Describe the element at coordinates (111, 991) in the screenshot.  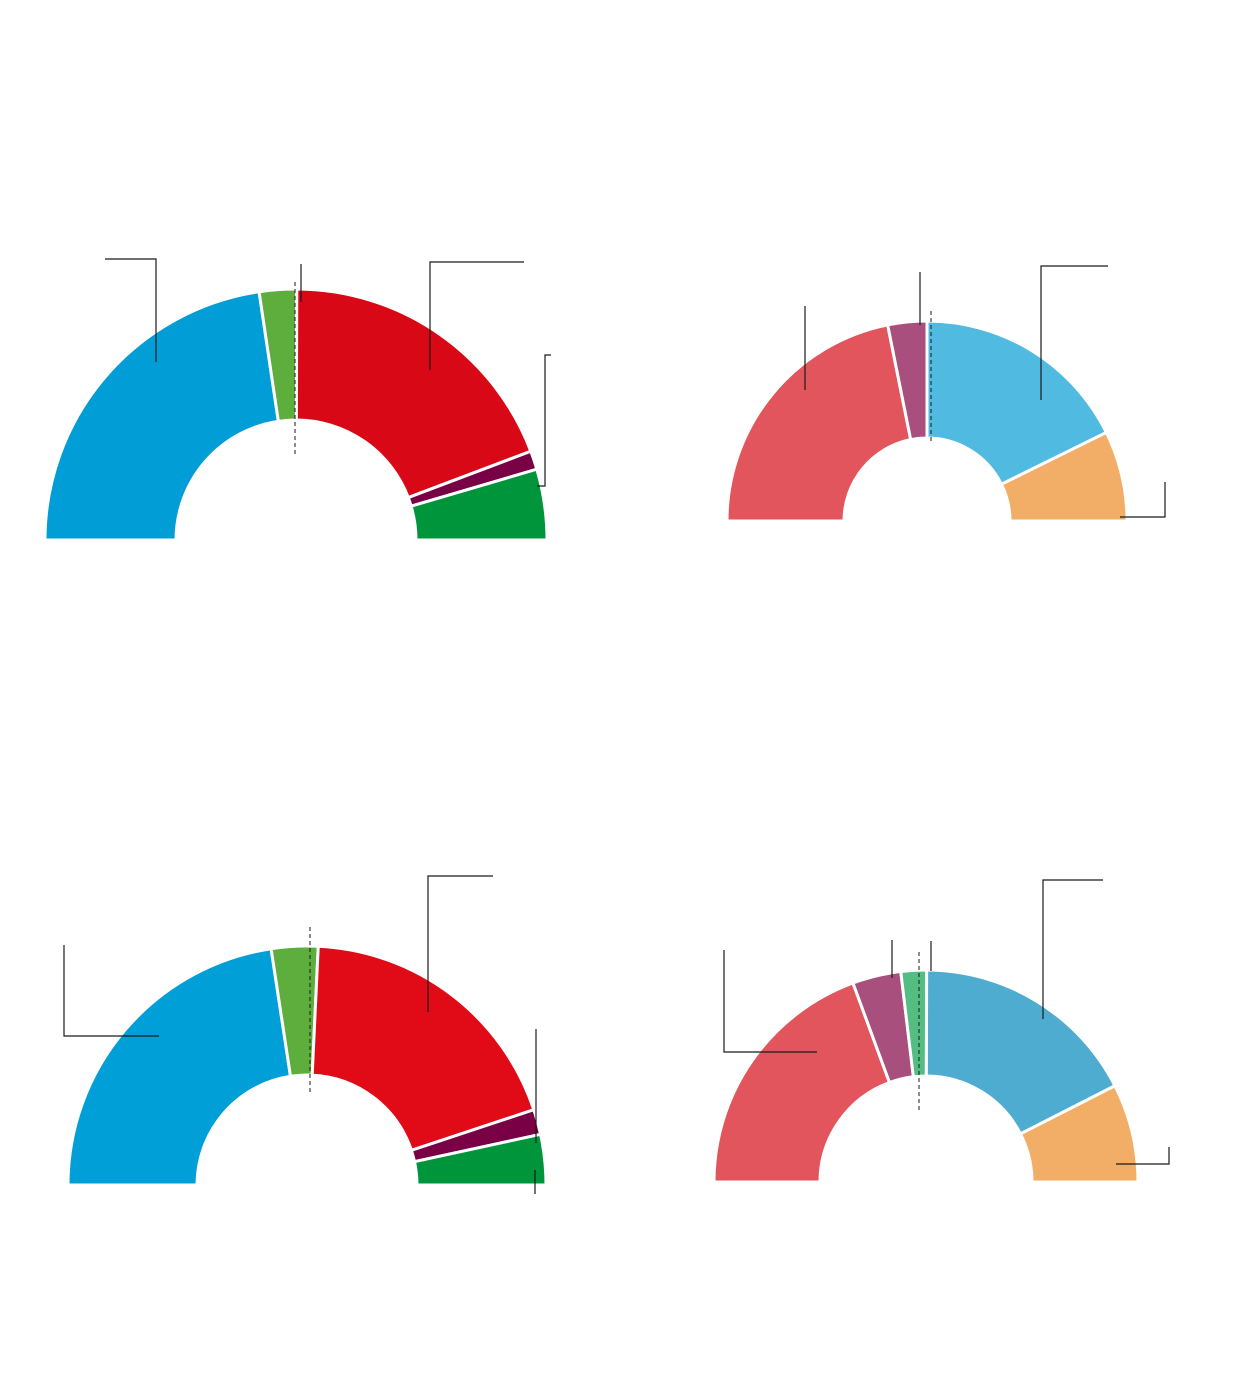
I see `leader-line-3-blue` at that location.